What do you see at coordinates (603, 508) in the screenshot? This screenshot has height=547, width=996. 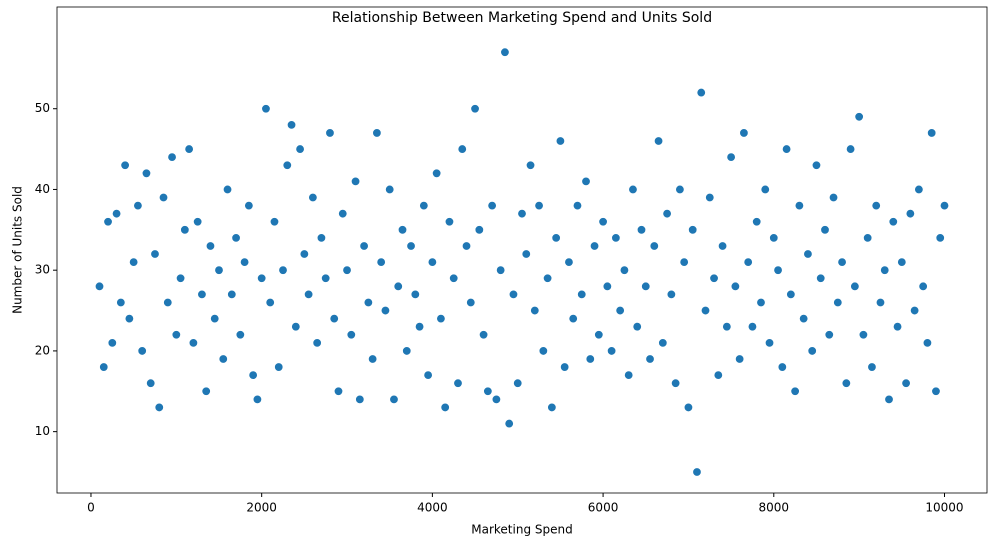 I see `x-tick-label: 6000` at bounding box center [603, 508].